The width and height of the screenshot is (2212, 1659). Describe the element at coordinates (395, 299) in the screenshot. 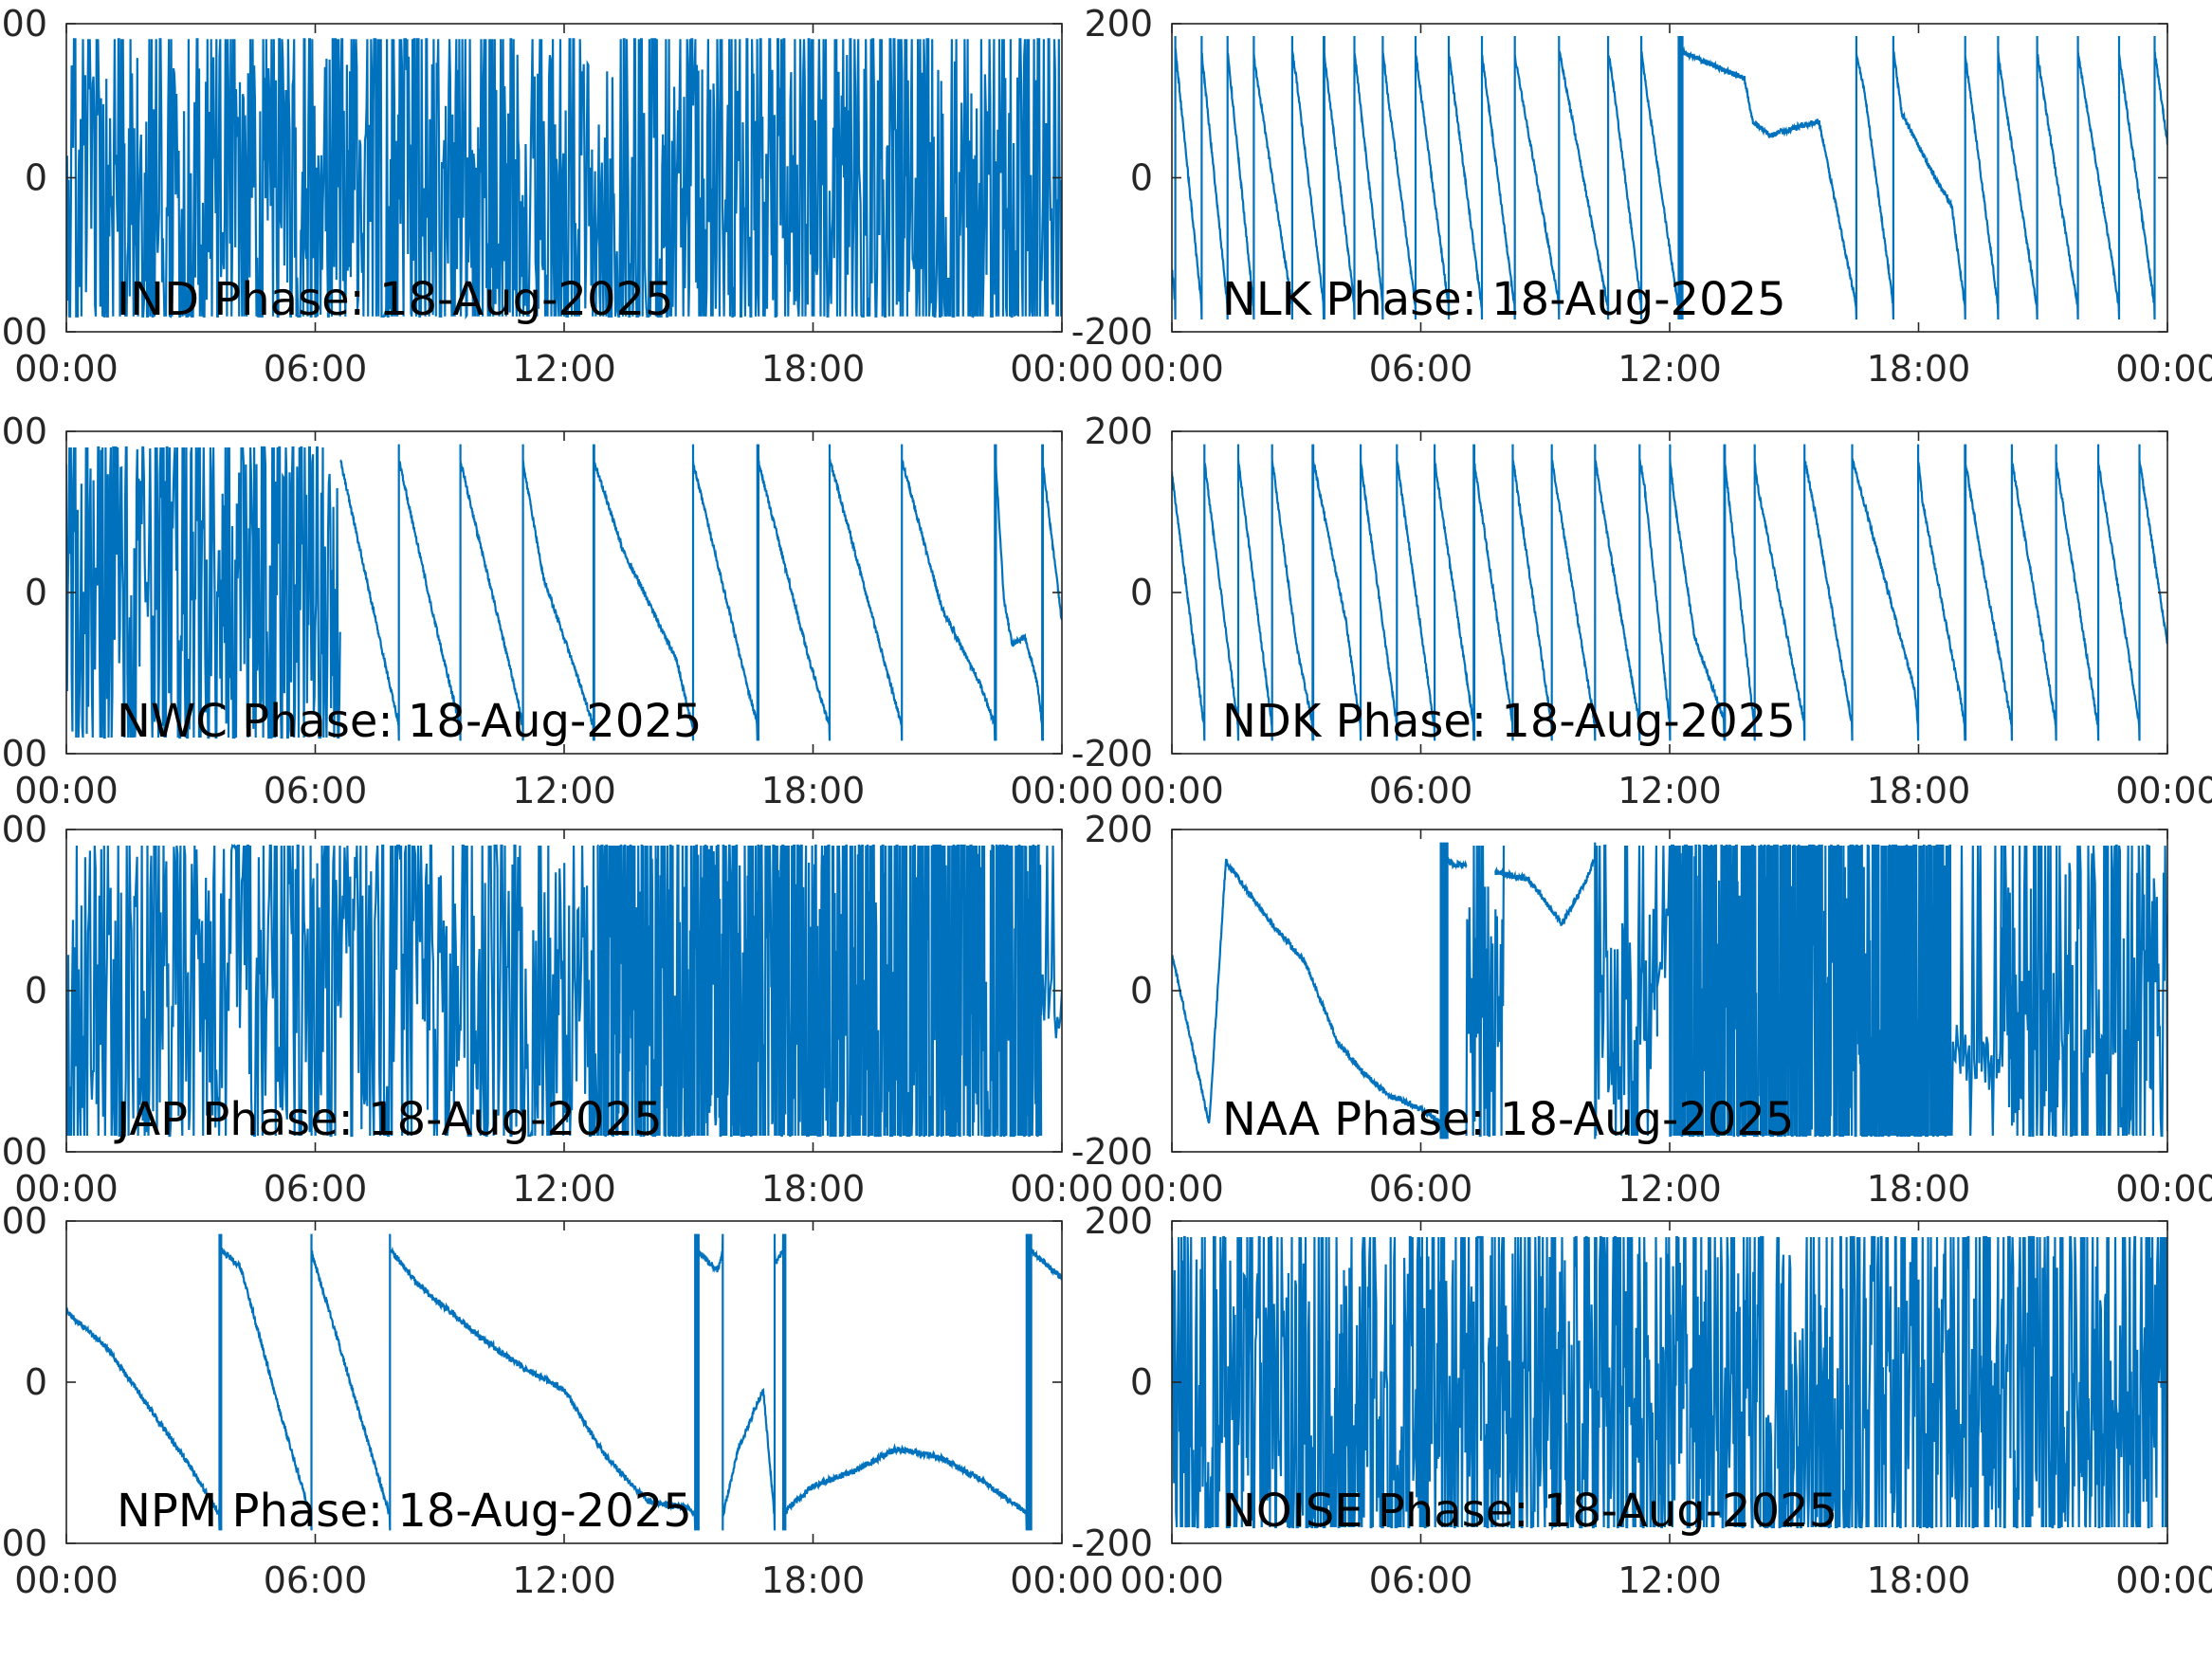

I see `panel-title: IND Phase: 18-Aug-2025` at that location.